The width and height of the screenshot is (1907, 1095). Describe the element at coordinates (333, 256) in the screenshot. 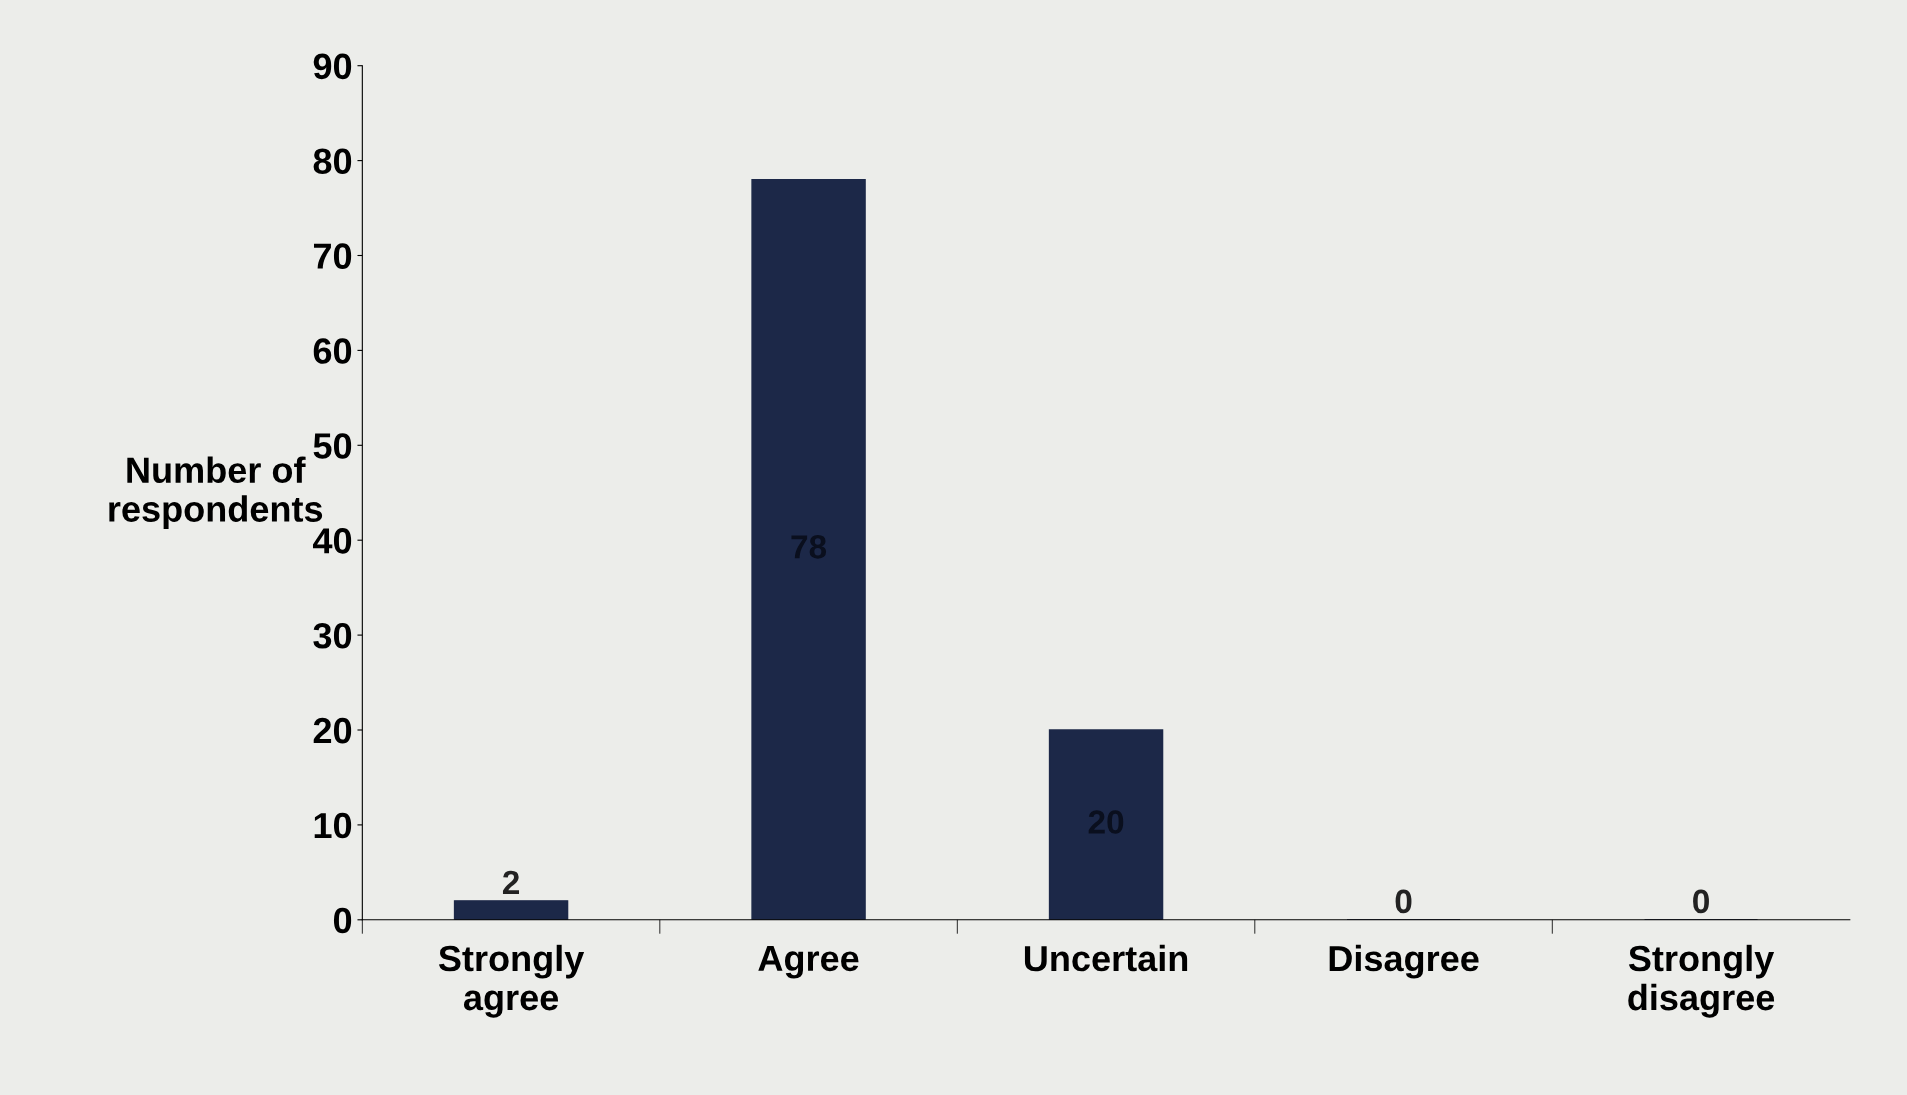

I see `y-tick-label: 70` at that location.